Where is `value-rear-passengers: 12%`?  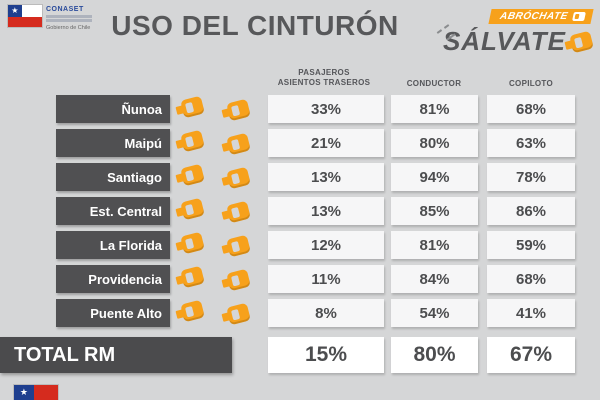 value-rear-passengers: 12% is located at coordinates (326, 245).